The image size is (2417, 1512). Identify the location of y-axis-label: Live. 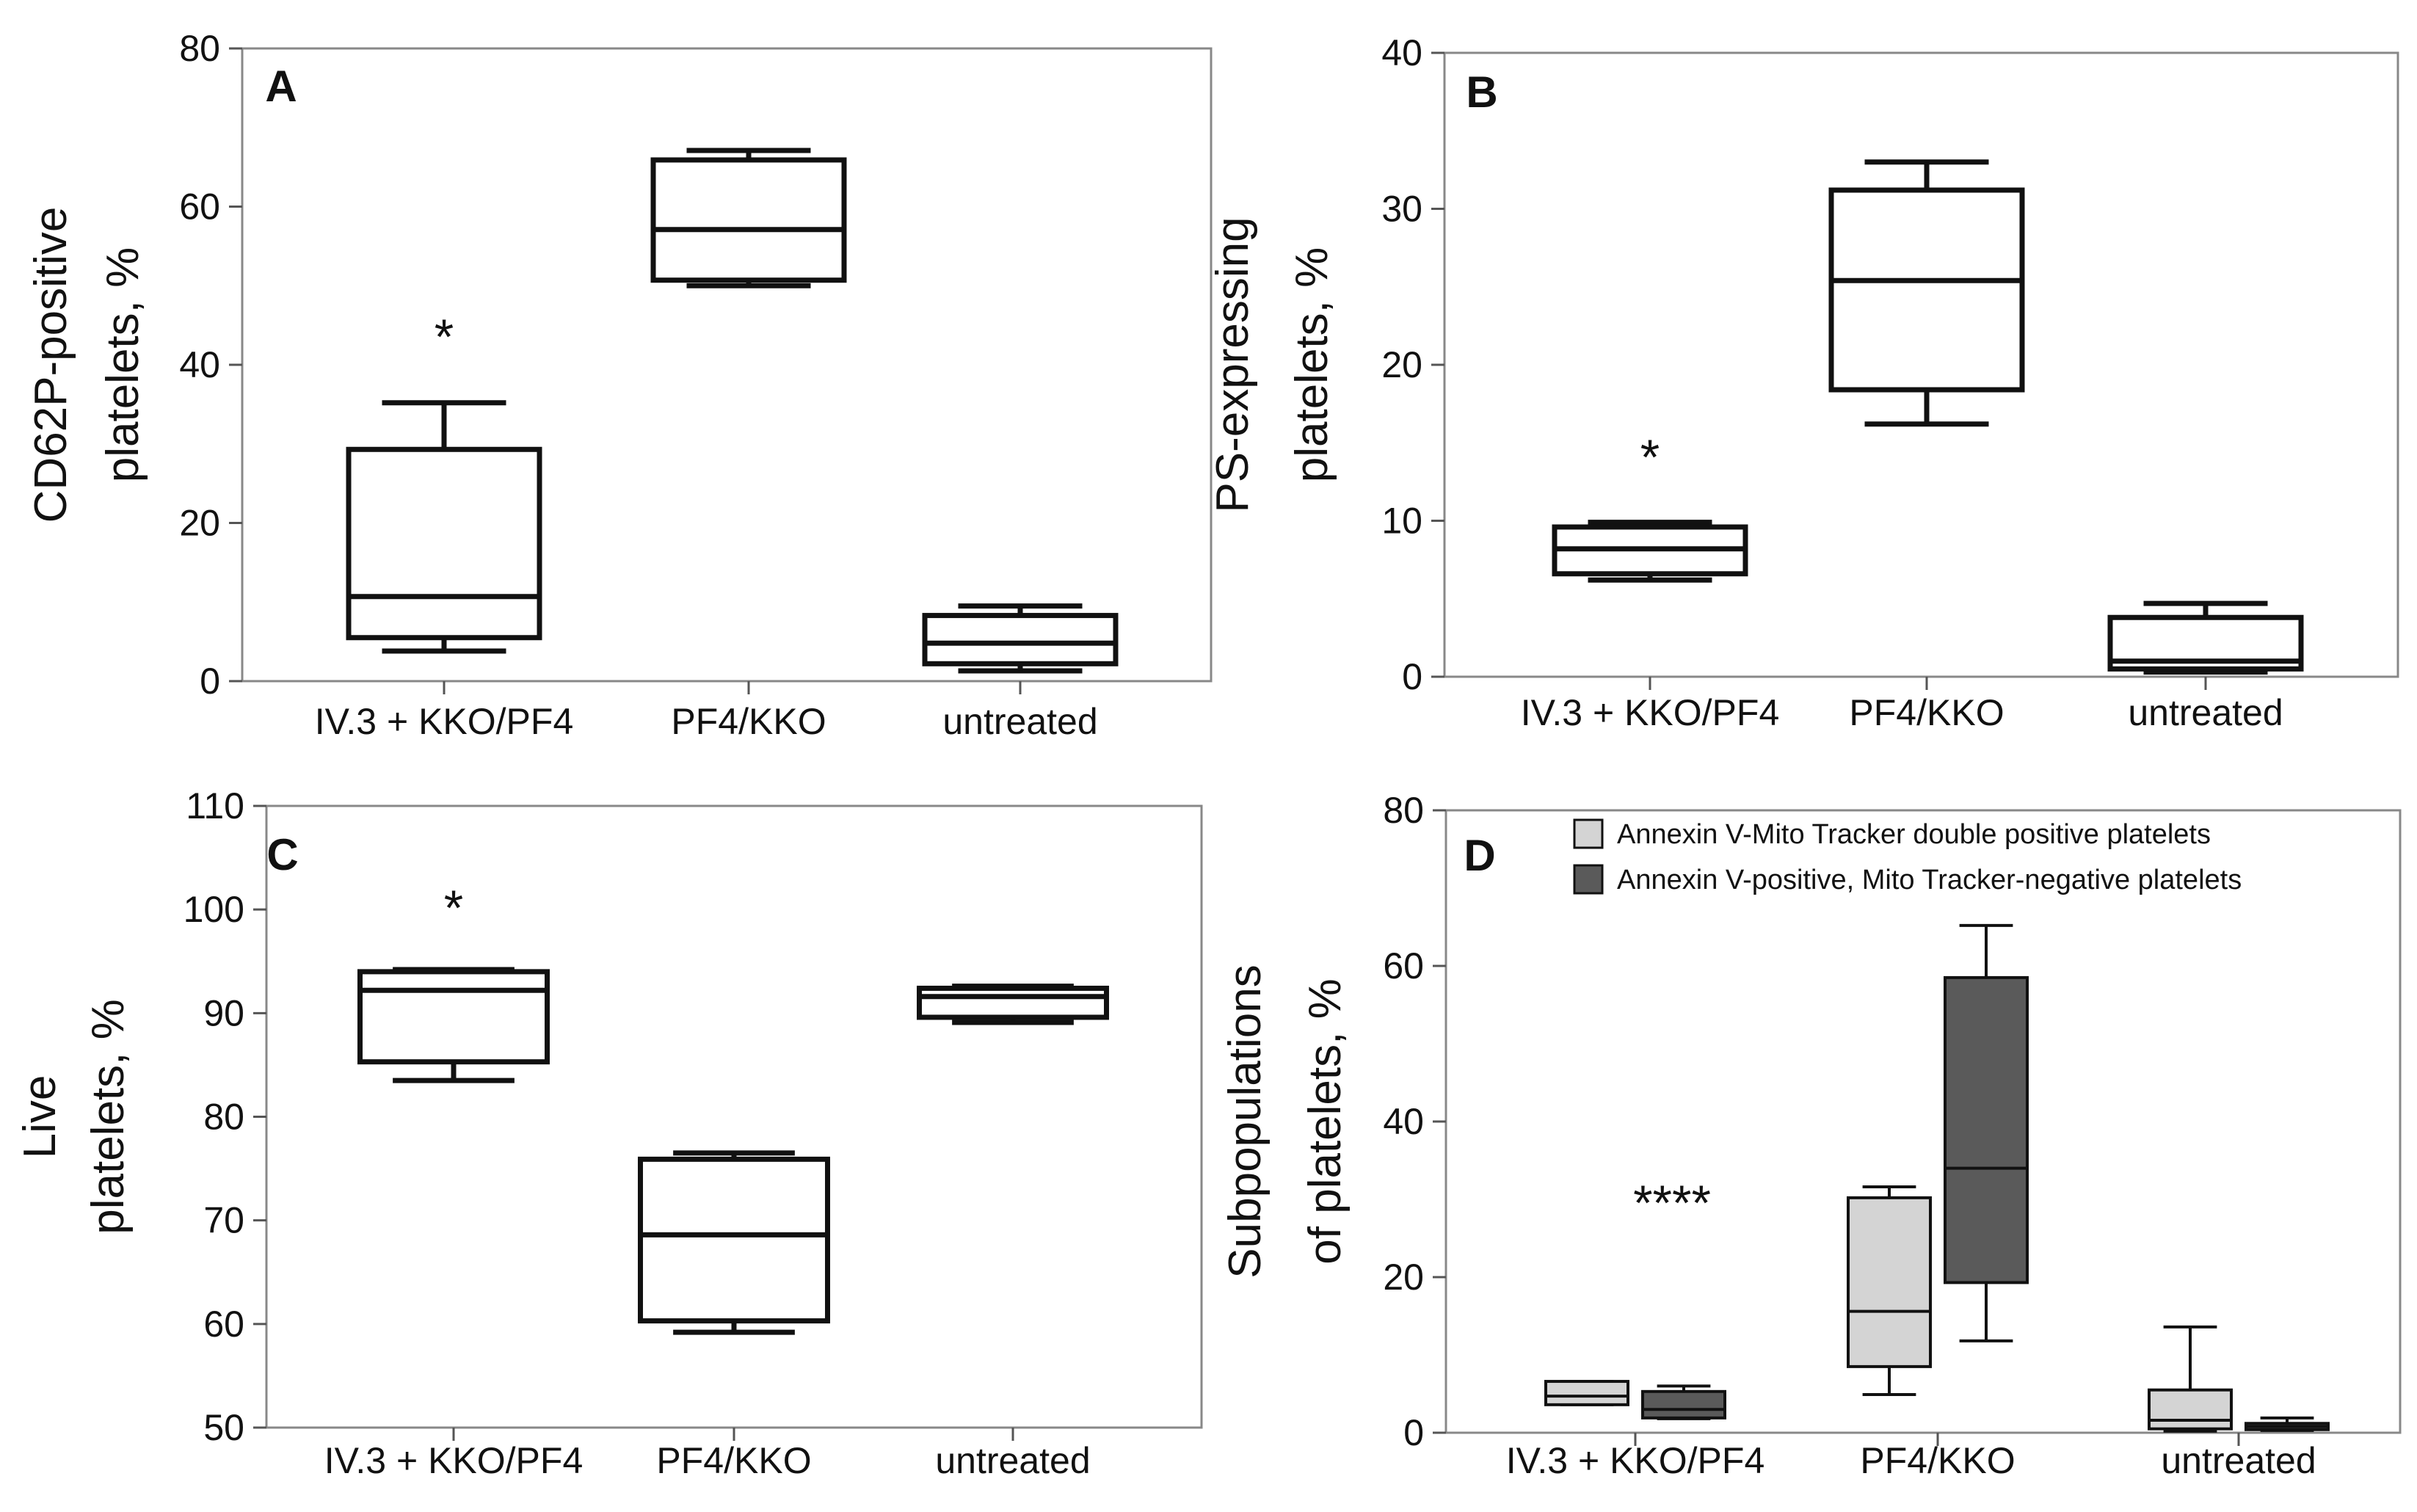
(40, 1117).